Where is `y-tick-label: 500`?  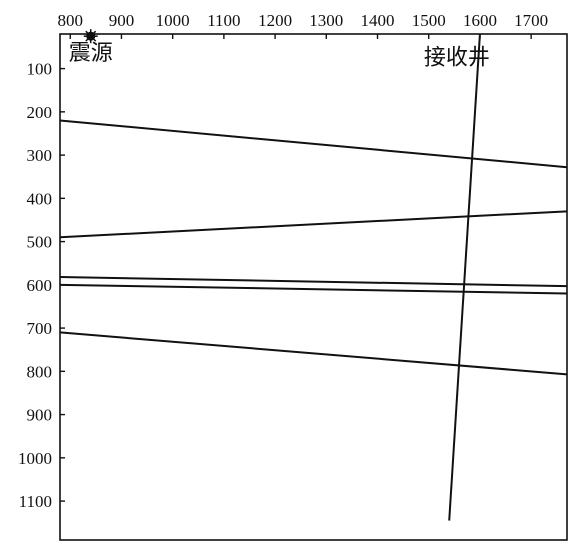 y-tick-label: 500 is located at coordinates (40, 242).